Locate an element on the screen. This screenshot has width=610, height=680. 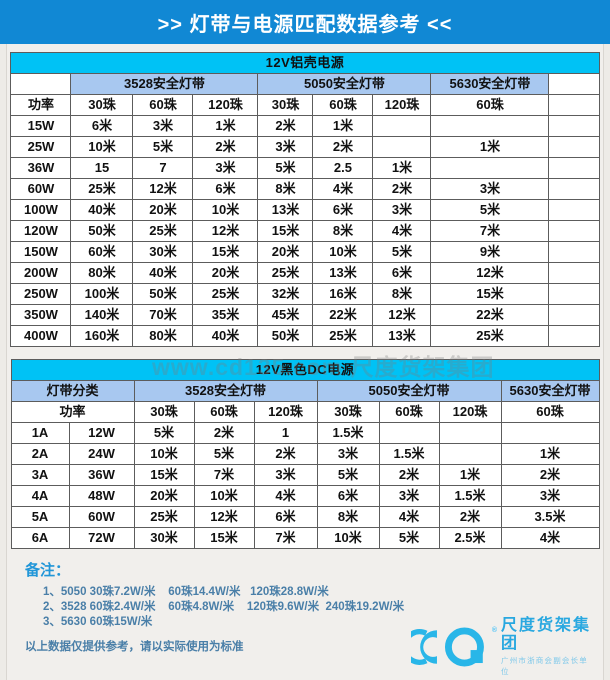
table2-r5-c6: 5米 is located at coordinates (409, 538).